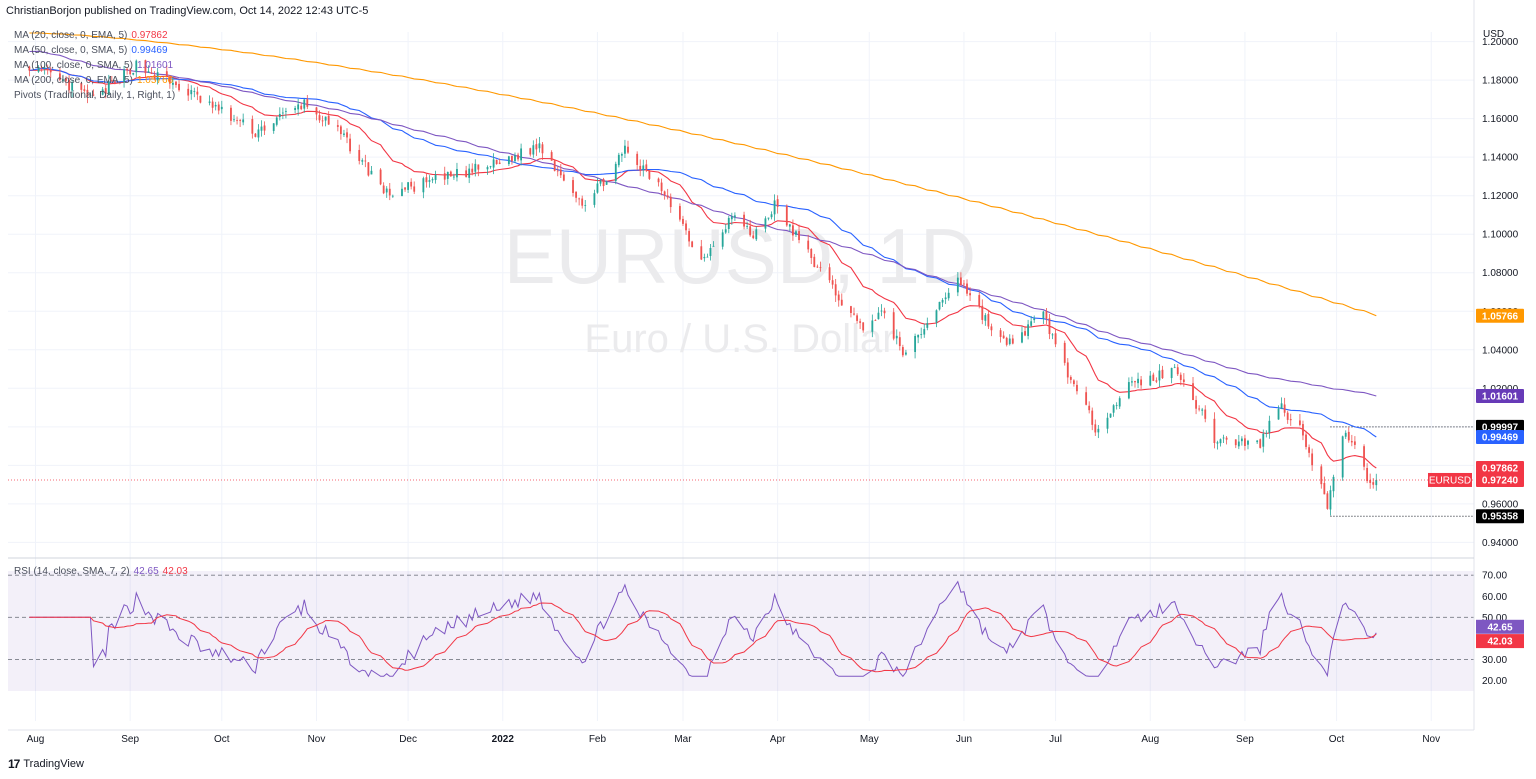 The width and height of the screenshot is (1536, 779). Describe the element at coordinates (1500, 437) in the screenshot. I see `price-badge-bg` at that location.